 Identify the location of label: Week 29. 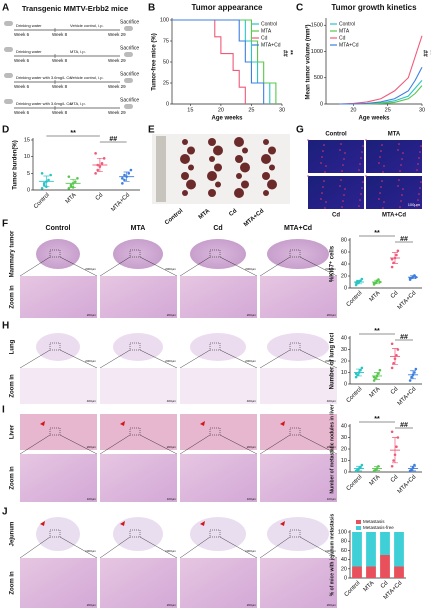
(117, 60).